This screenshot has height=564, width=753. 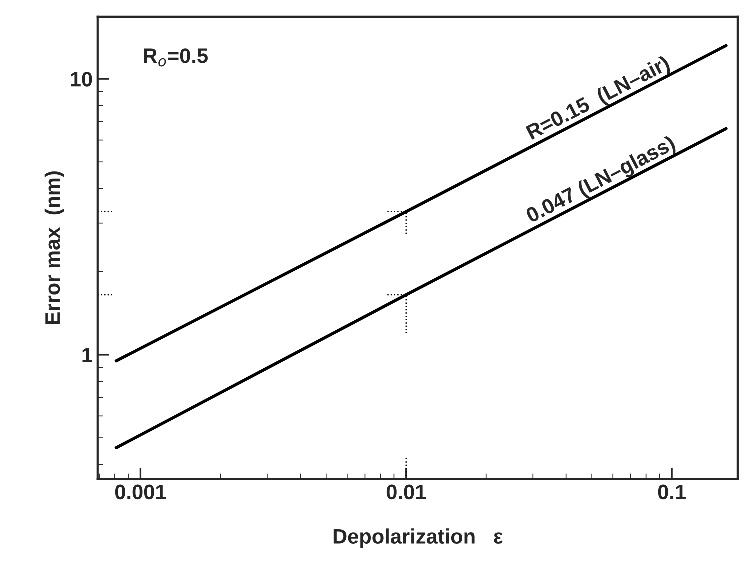 What do you see at coordinates (87, 355) in the screenshot?
I see `y-tick-label: 1` at bounding box center [87, 355].